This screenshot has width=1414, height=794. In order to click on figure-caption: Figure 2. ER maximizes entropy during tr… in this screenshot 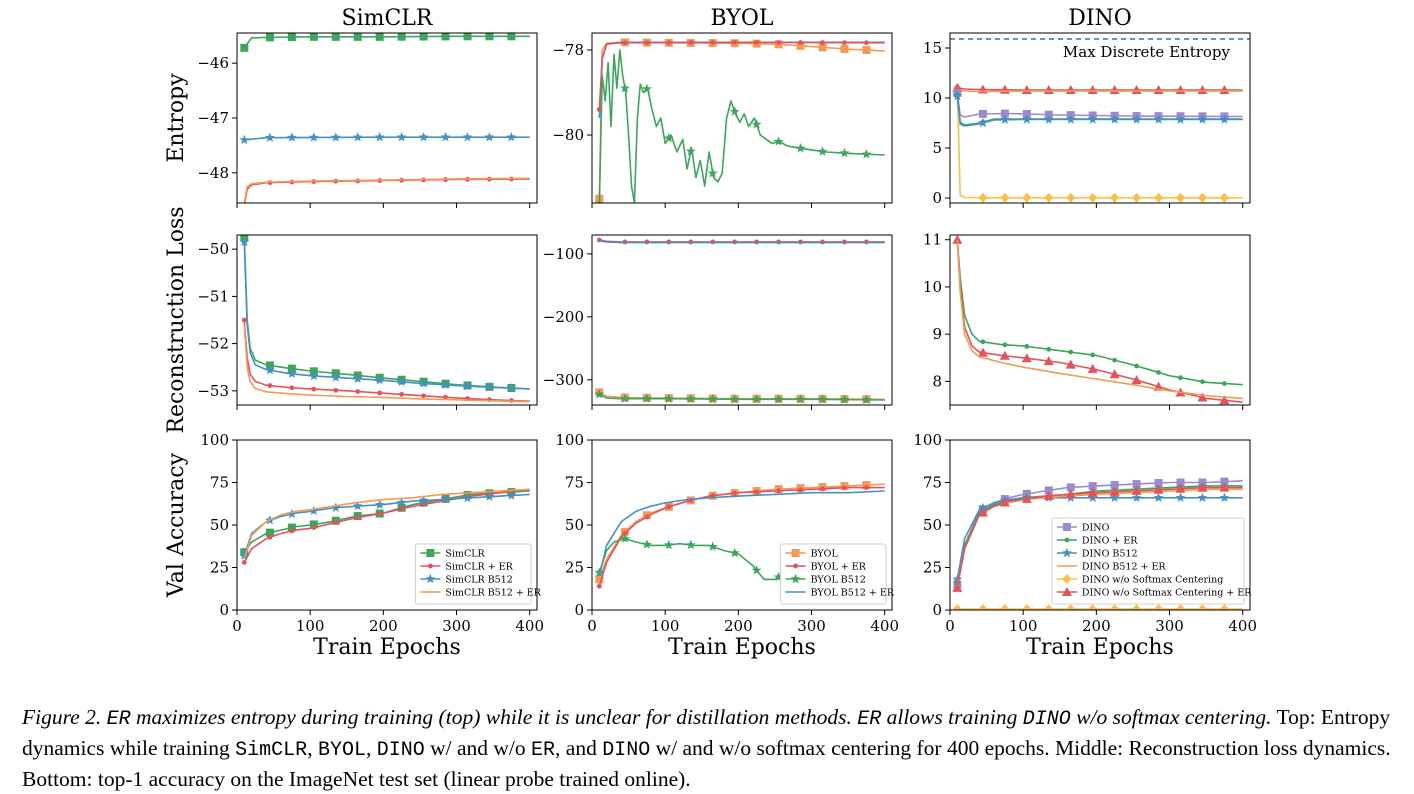, I will do `click(708, 748)`.